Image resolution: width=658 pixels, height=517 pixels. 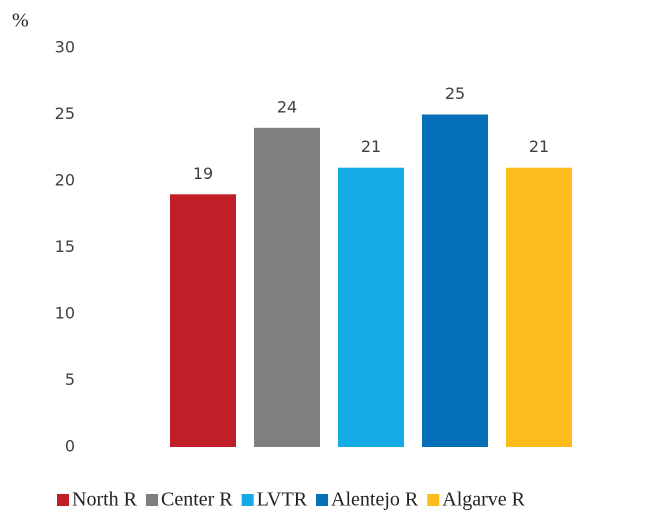 What do you see at coordinates (287, 106) in the screenshot?
I see `data-label: 24` at bounding box center [287, 106].